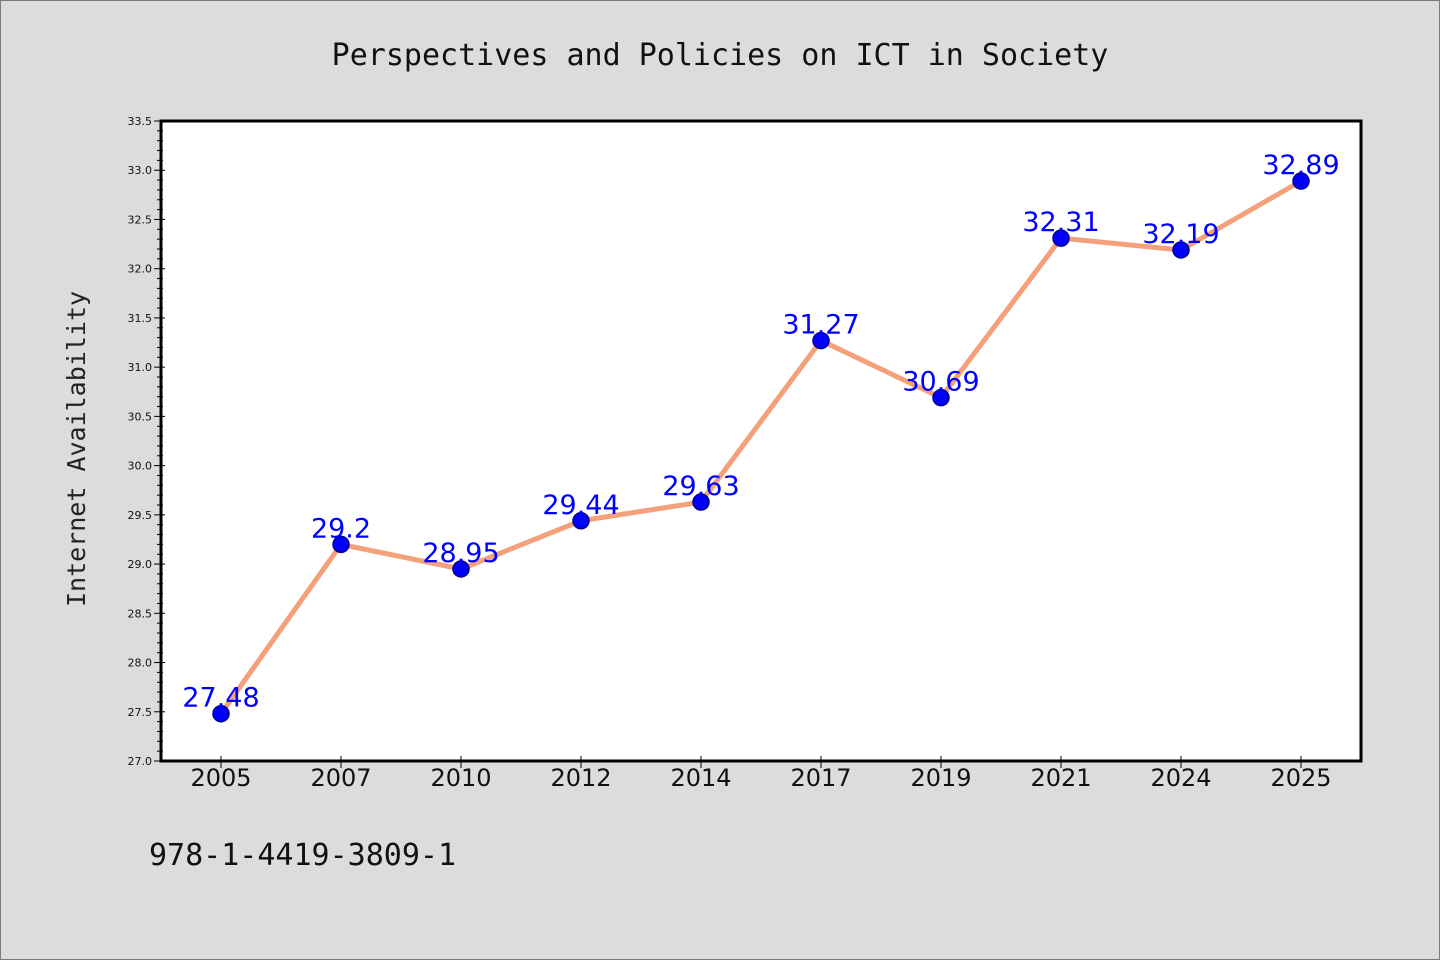  I want to click on x-tick-label: 2012, so click(580, 778).